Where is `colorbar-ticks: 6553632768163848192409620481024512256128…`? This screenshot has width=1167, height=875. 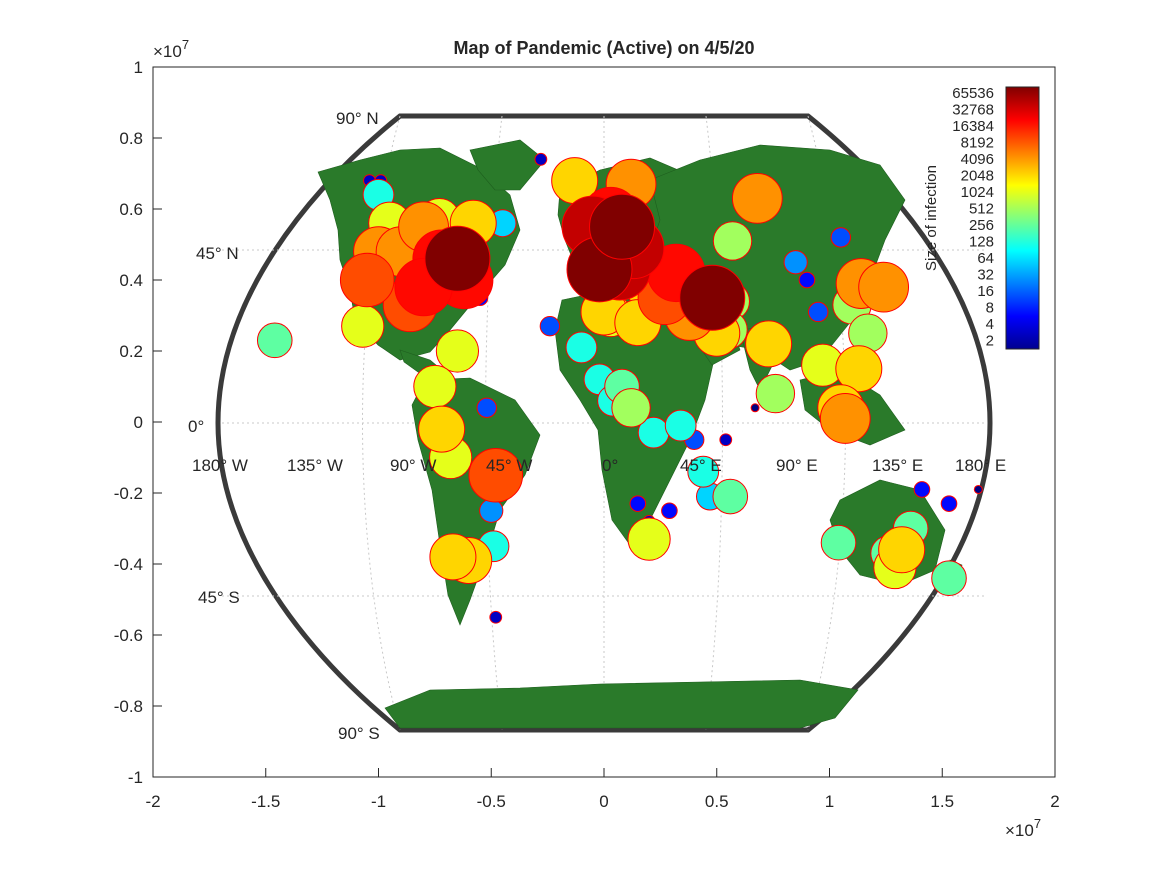
colorbar-ticks: 6553632768163848192409620481024512256128… is located at coordinates (973, 217).